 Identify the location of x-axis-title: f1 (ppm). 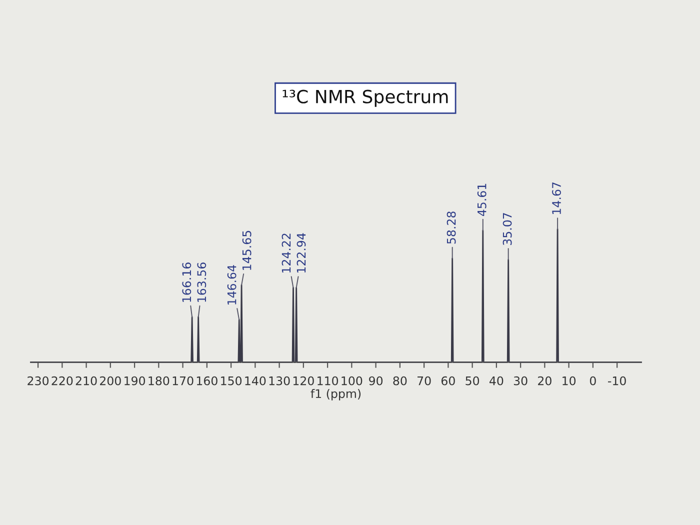
(335, 394).